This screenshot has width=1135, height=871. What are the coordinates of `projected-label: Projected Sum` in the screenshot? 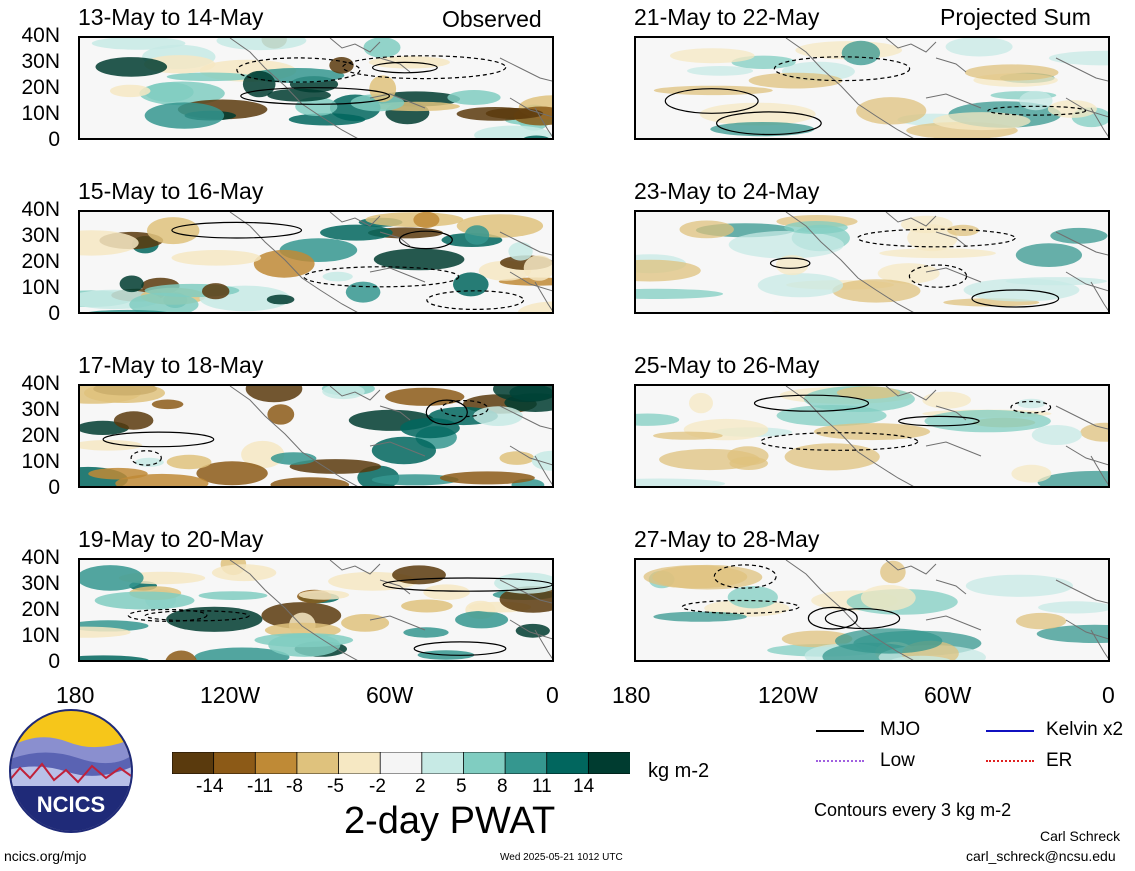 It's located at (1015, 17).